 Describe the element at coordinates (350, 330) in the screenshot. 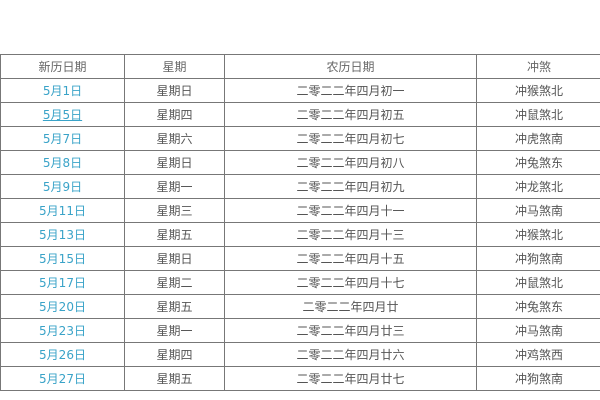

I see `lunar-date-cell: 二零二二年四月廿三` at that location.